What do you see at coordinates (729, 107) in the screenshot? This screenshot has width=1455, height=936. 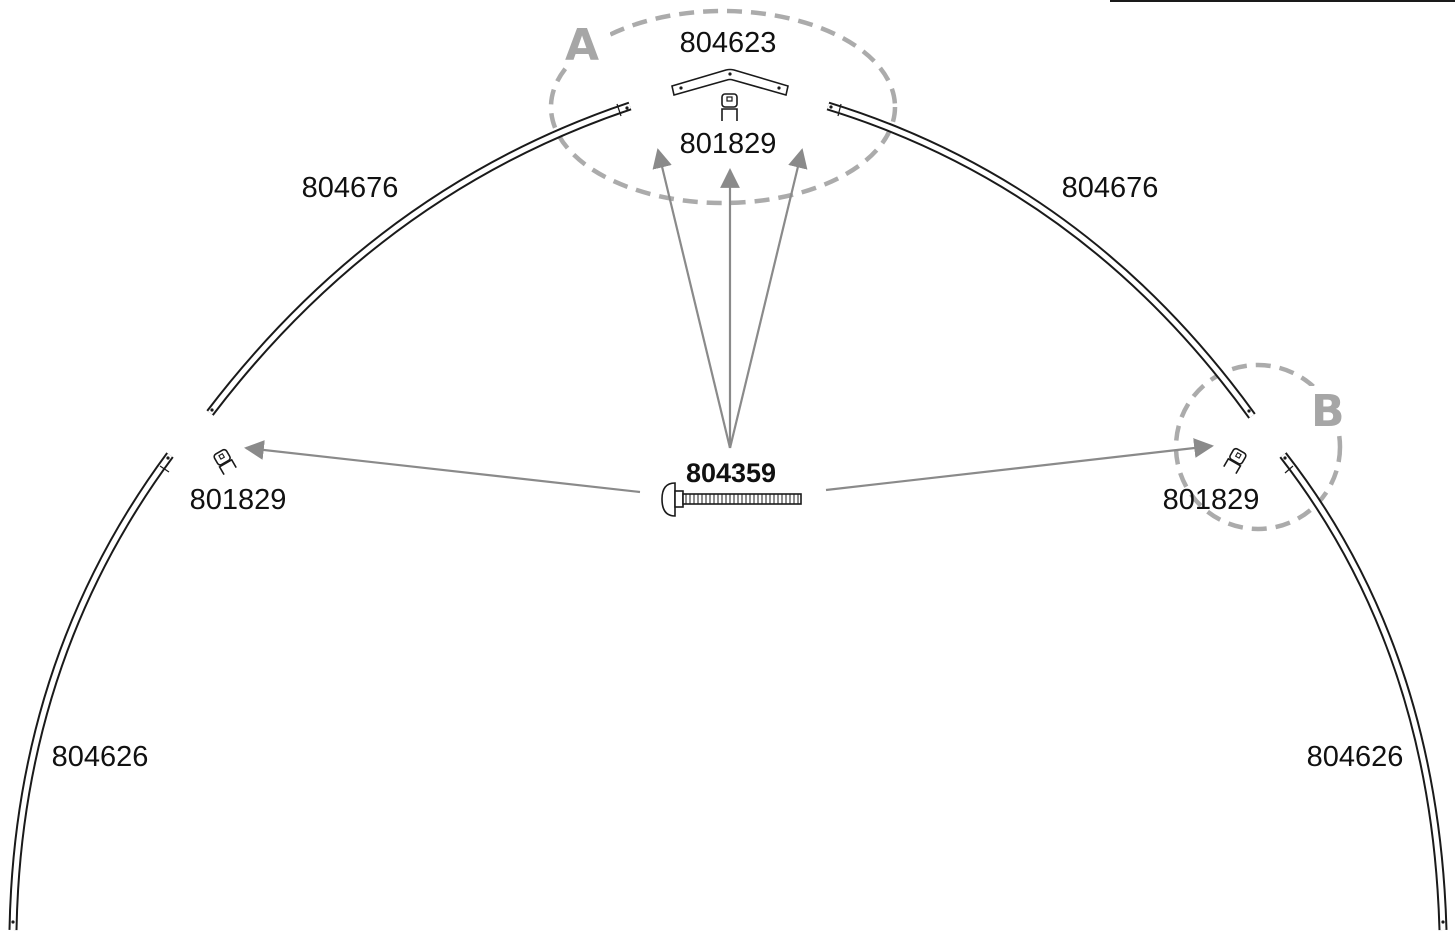 I see `clip-top-part` at bounding box center [729, 107].